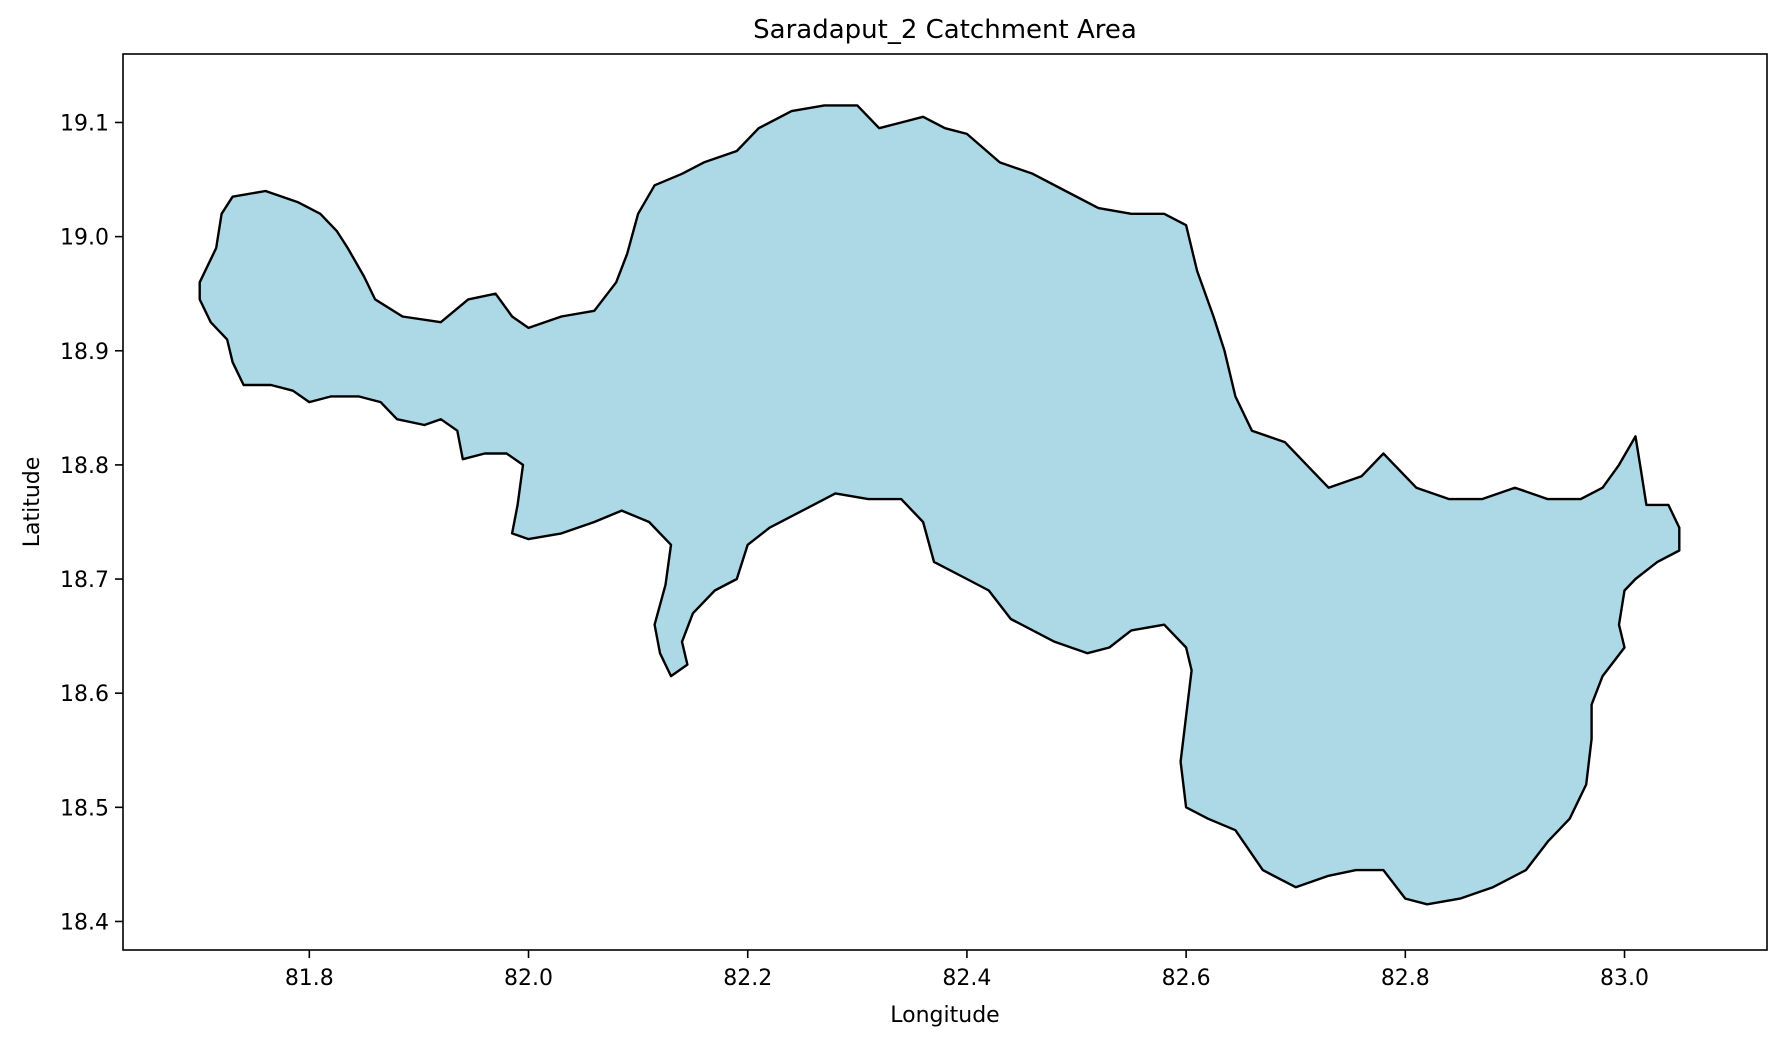 This screenshot has width=1780, height=1043. Describe the element at coordinates (966, 978) in the screenshot. I see `x-tick-label: 82.4` at that location.